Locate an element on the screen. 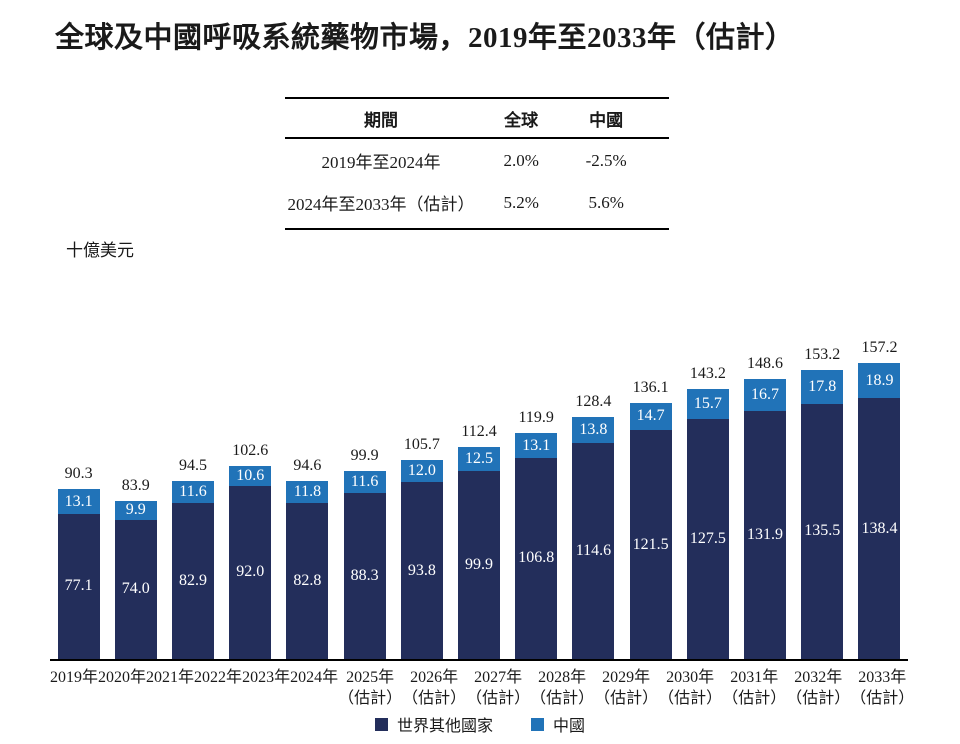 This screenshot has height=744, width=960. x-axis-label: 2031年 （估計） is located at coordinates (754, 688).